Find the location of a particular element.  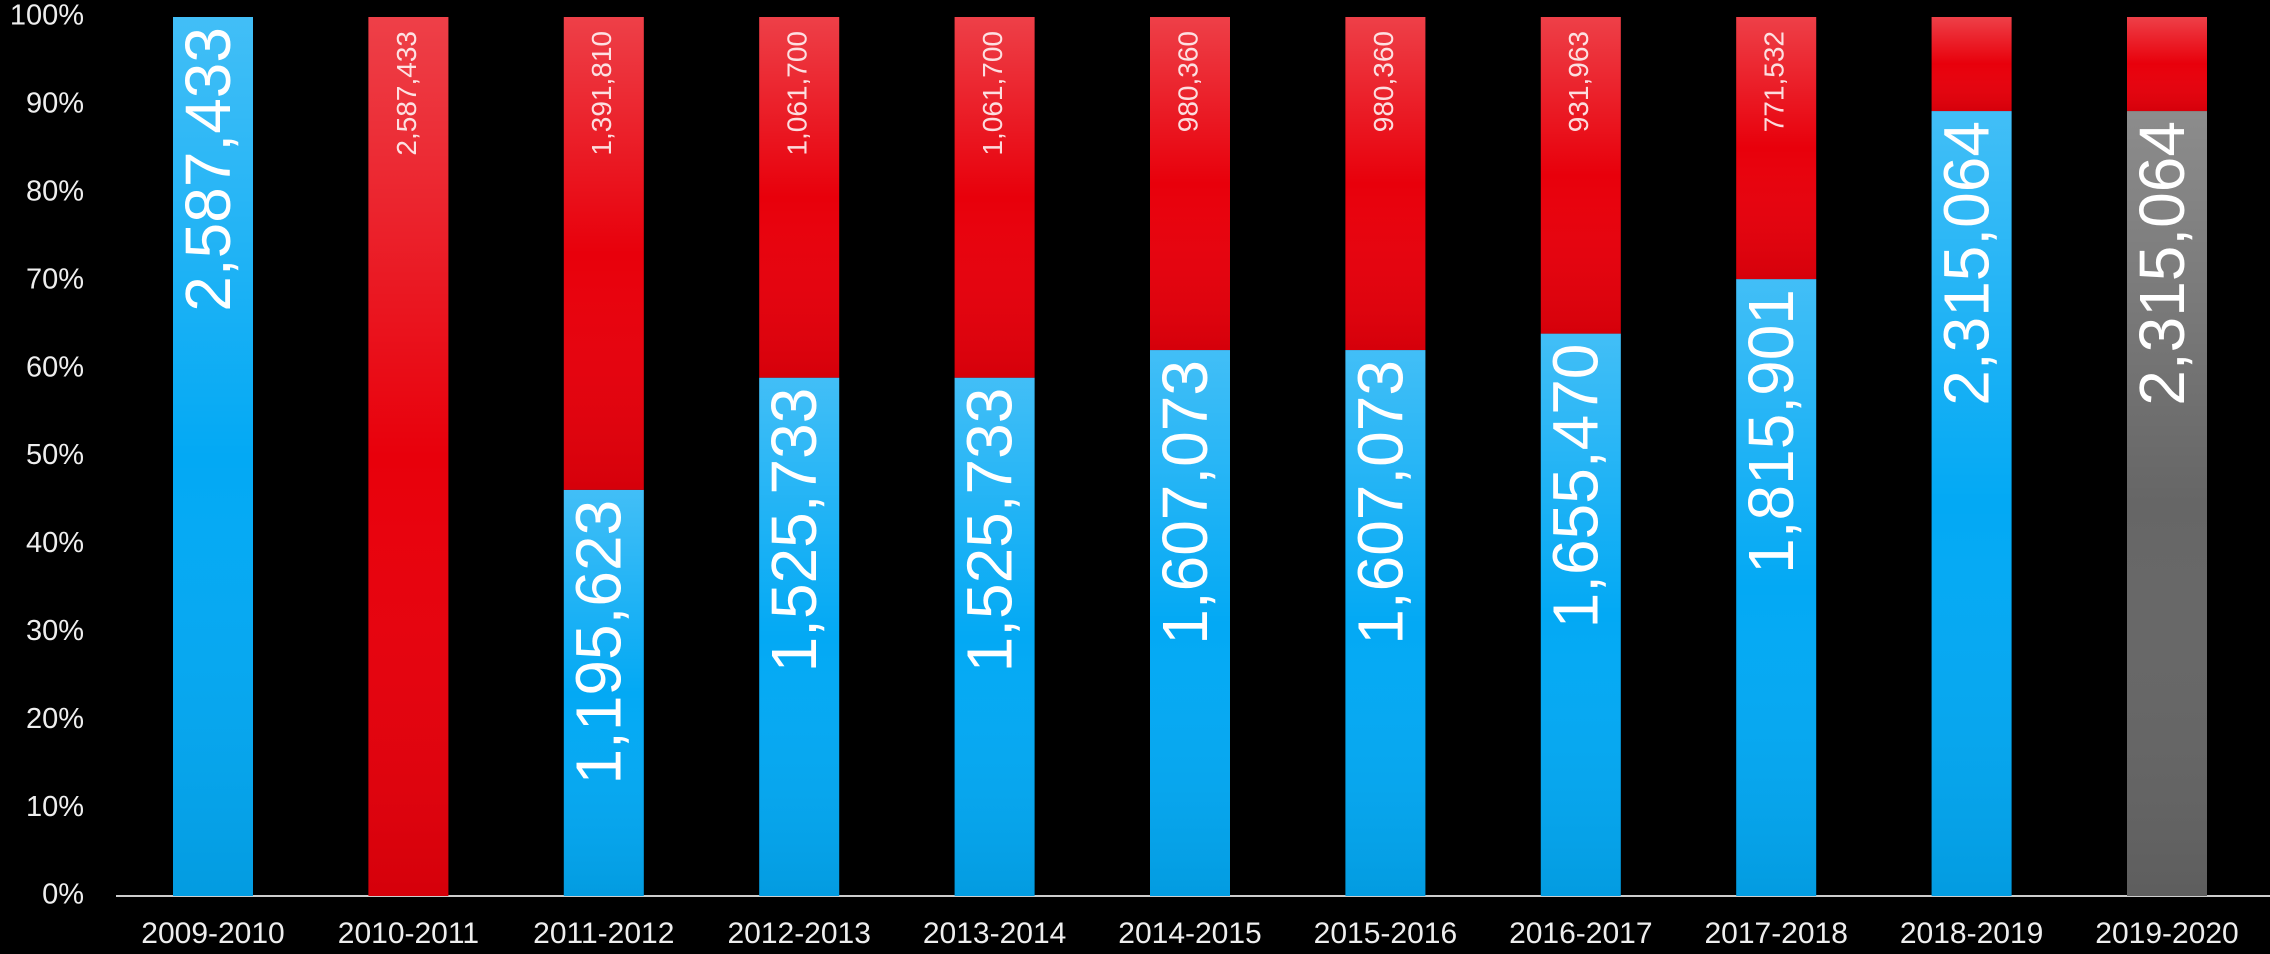

x-tick-label: 2012-2013 is located at coordinates (798, 933).